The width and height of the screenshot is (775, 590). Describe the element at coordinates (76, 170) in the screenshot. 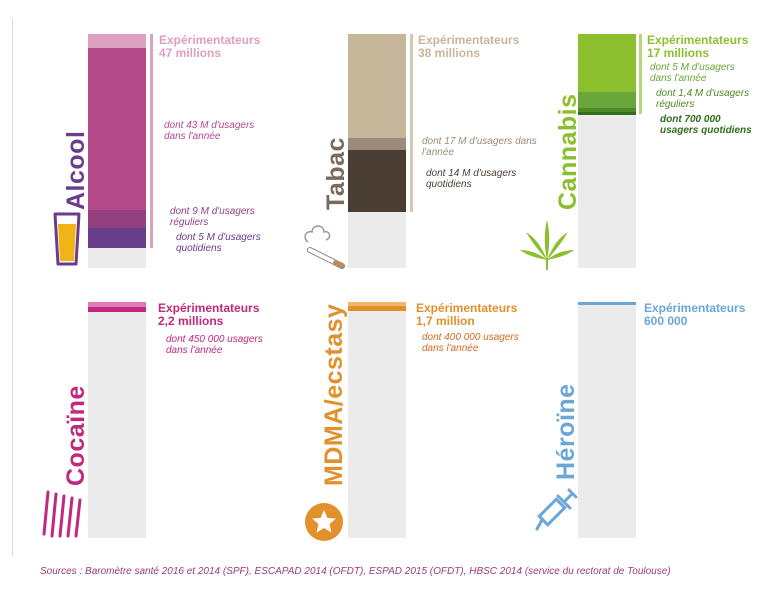

I see `drug-name-alcool: Alcool` at that location.